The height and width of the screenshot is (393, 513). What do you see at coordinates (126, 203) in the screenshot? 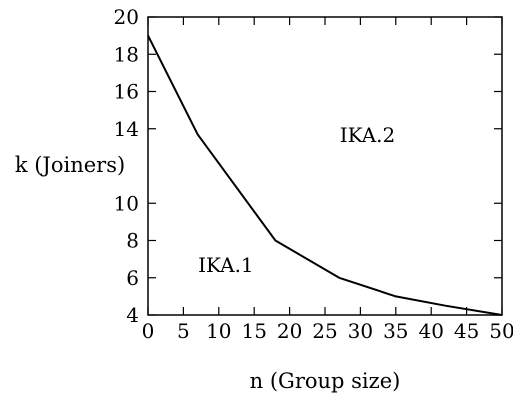
I see `y-tick-label: 10` at bounding box center [126, 203].